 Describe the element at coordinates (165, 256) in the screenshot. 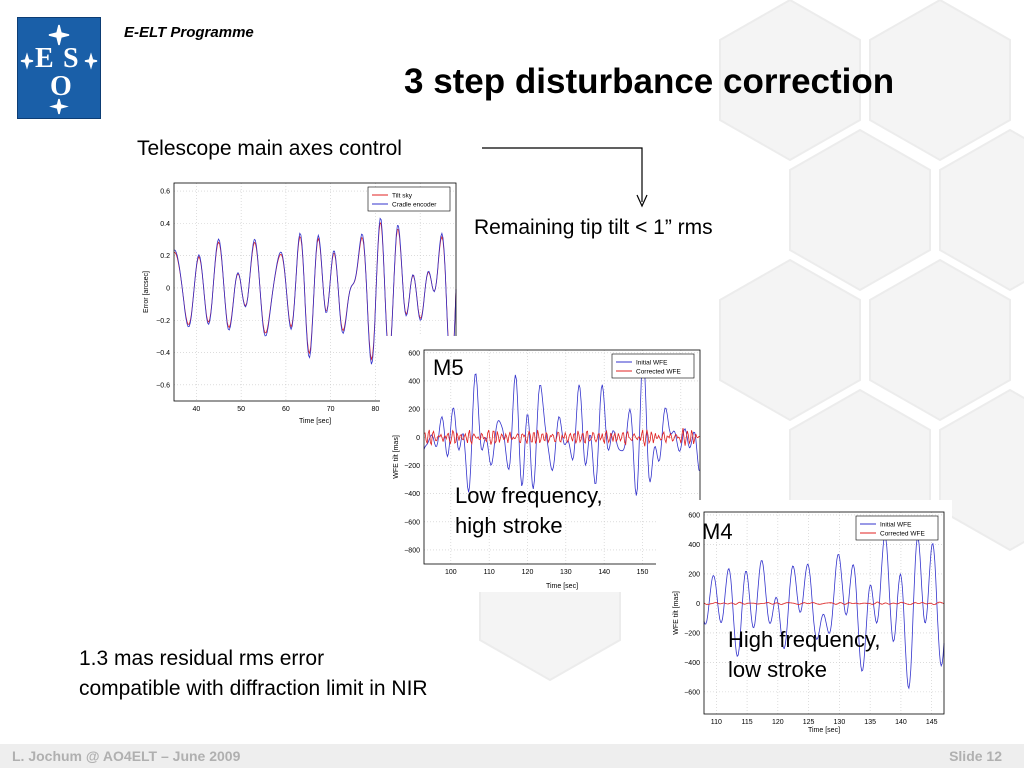

I see `y-tick-label: 0.2` at that location.